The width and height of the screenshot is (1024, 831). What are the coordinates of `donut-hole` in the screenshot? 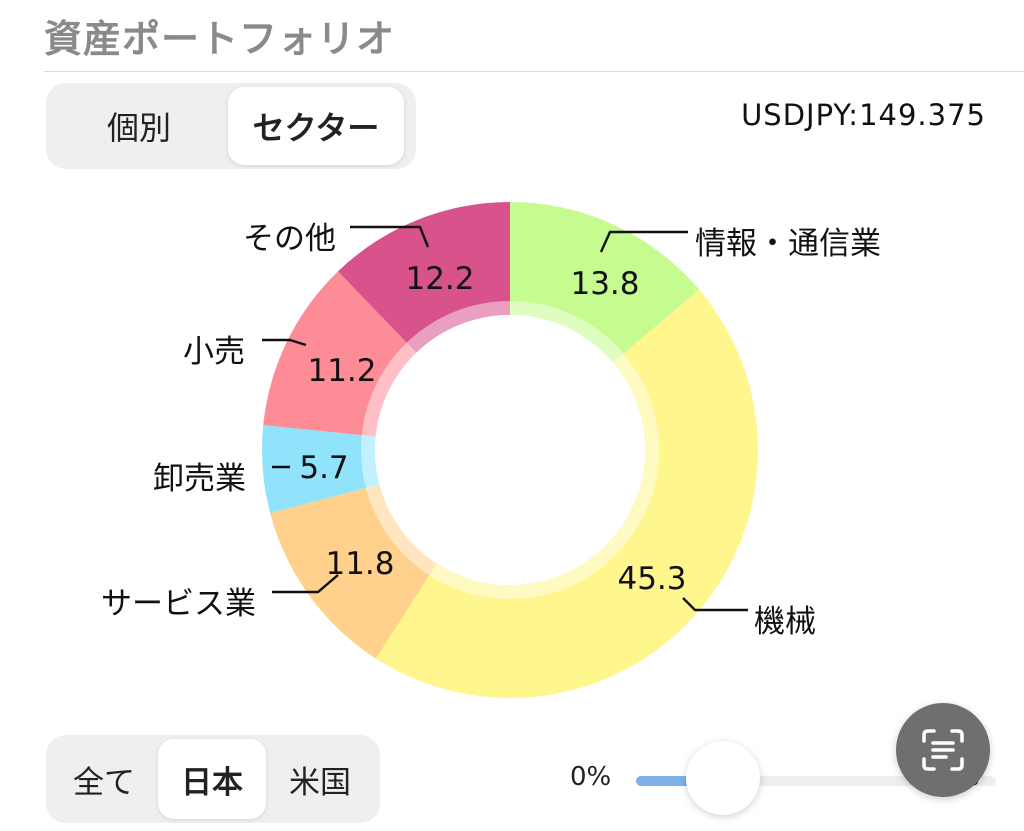 It's located at (510, 450).